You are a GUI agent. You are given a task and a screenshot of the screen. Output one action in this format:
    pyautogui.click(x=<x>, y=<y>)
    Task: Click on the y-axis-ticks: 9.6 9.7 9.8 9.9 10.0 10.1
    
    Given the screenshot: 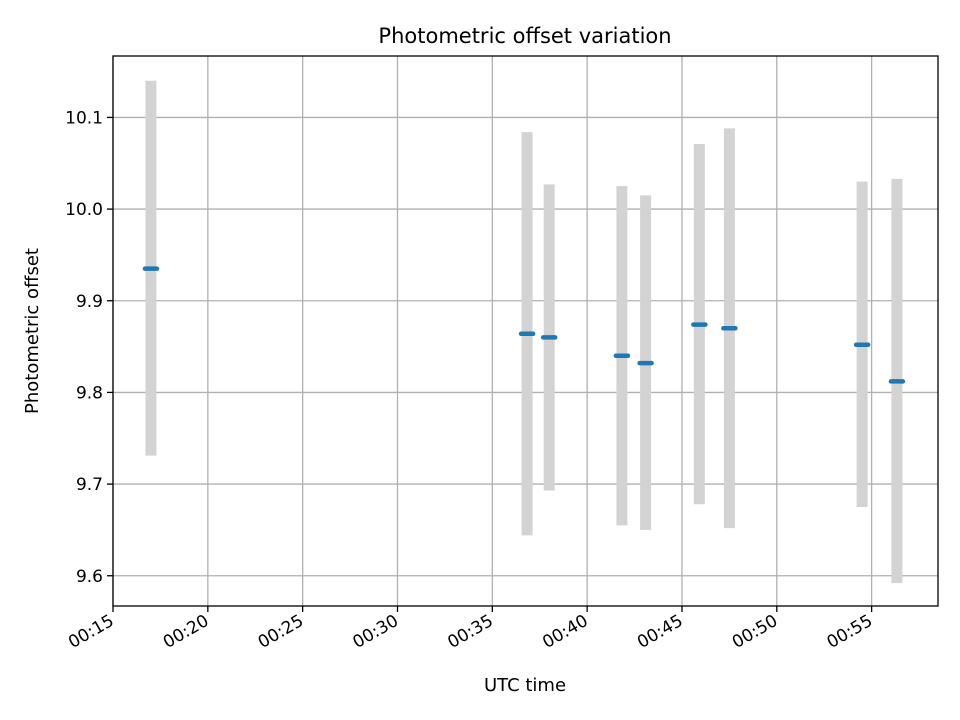 What is the action you would take?
    pyautogui.click(x=89, y=347)
    